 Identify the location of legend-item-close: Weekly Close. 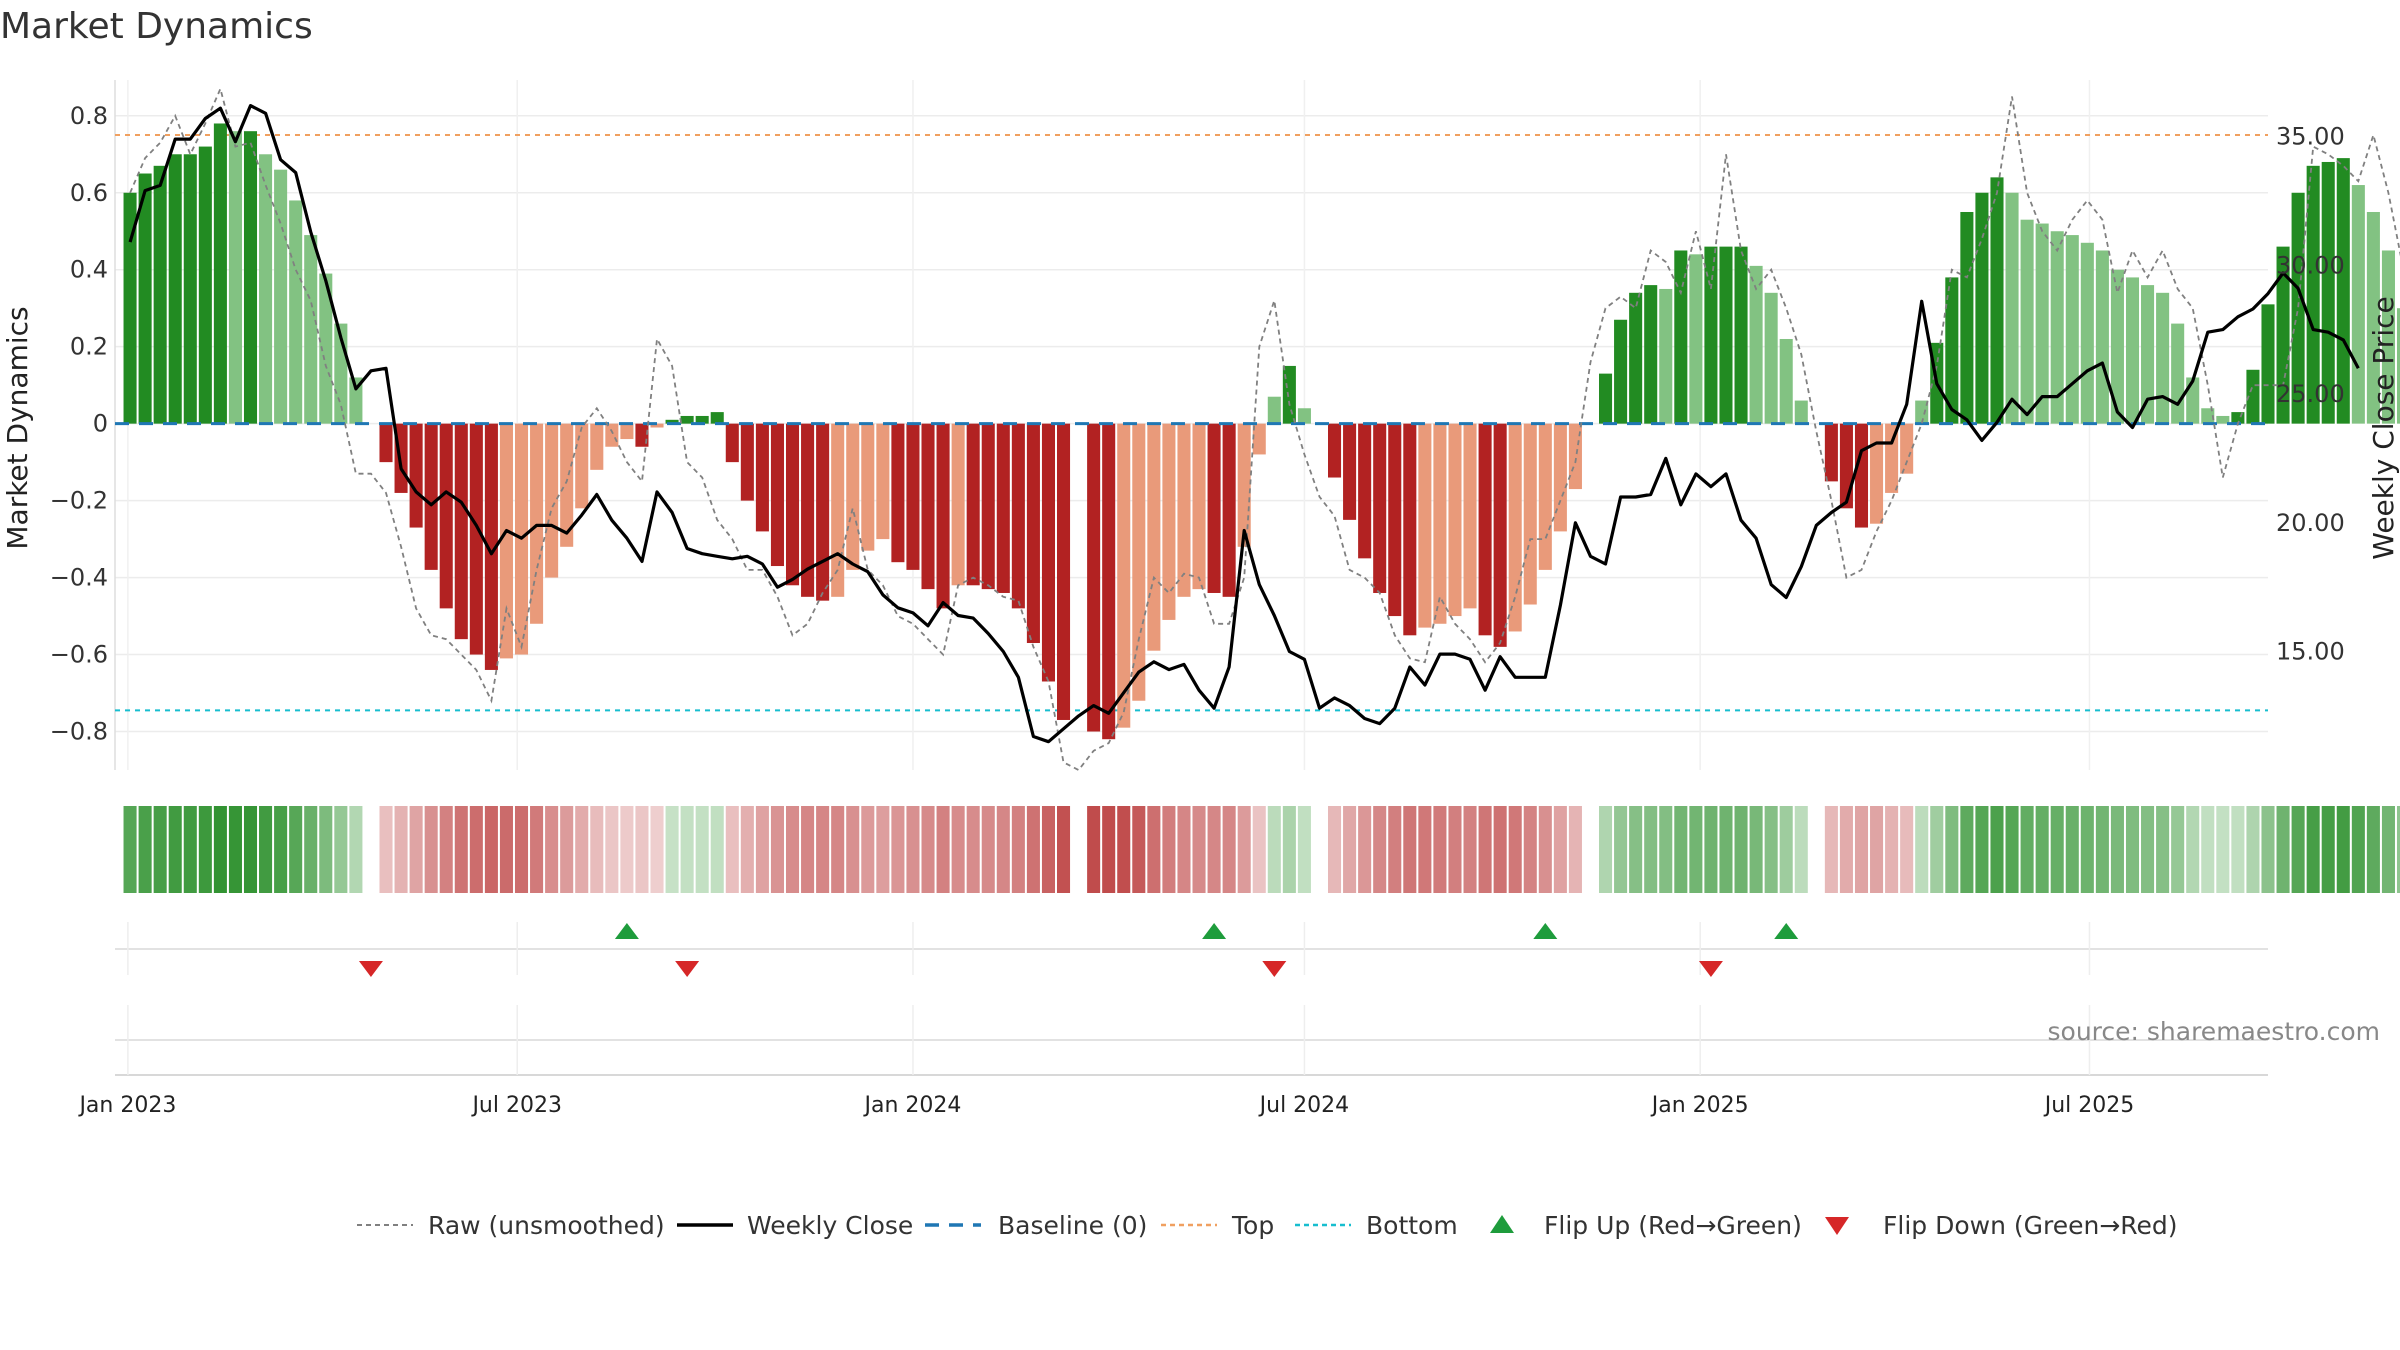
(795, 1225).